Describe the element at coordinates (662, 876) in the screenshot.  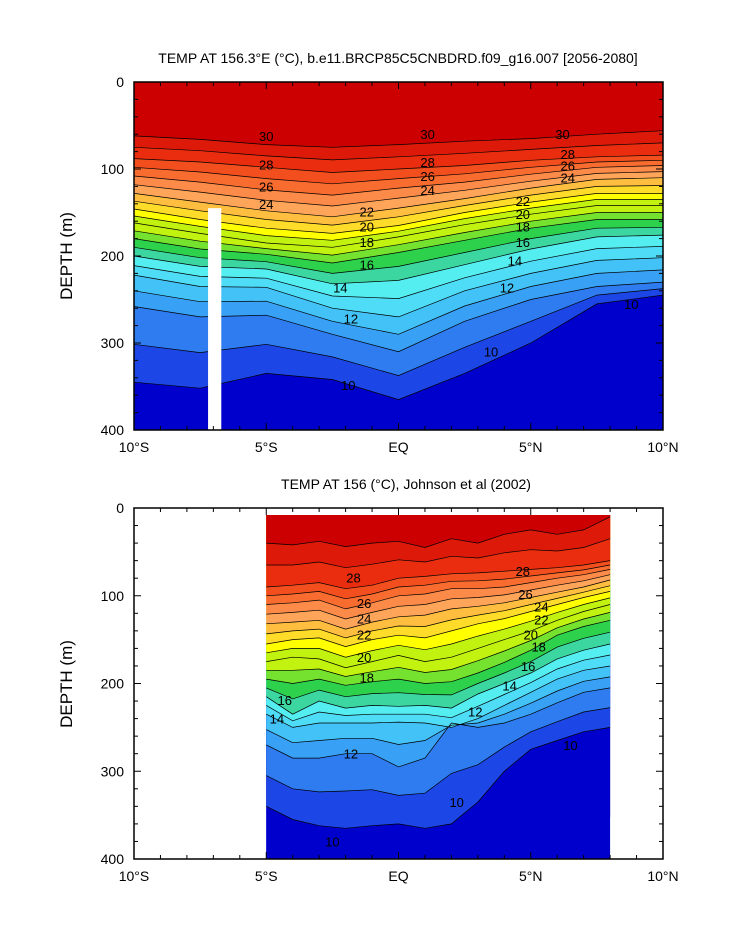
I see `x-tick-label: 10°N` at that location.